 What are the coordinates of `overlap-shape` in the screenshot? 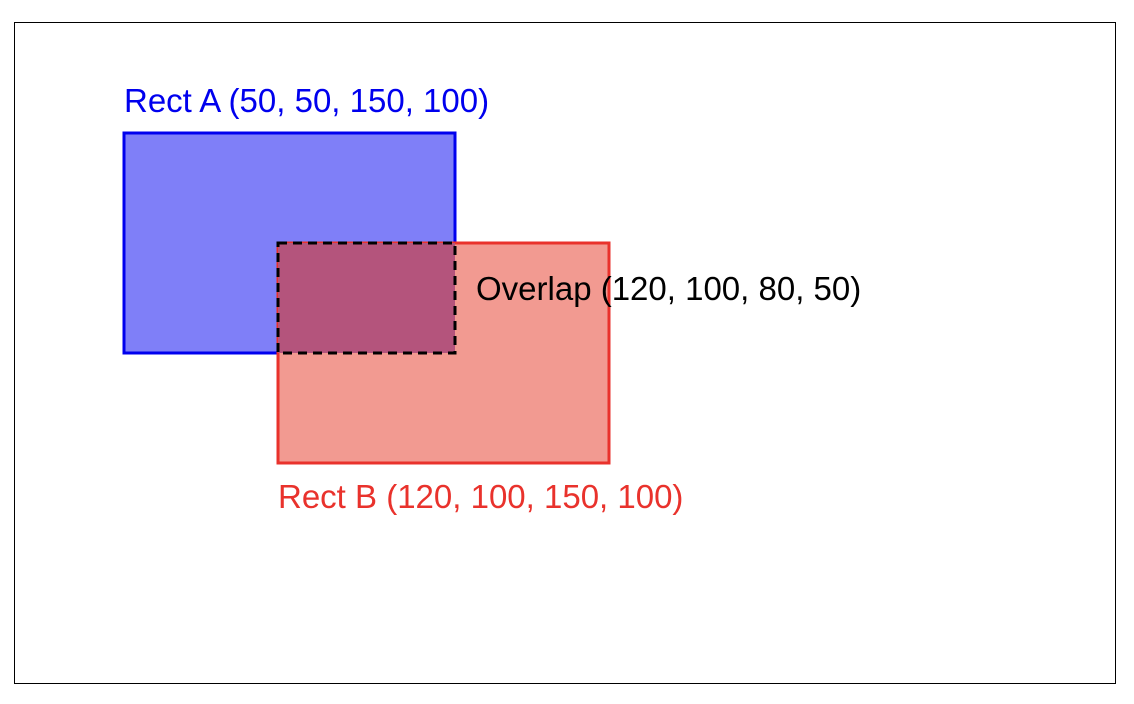 It's located at (366, 298).